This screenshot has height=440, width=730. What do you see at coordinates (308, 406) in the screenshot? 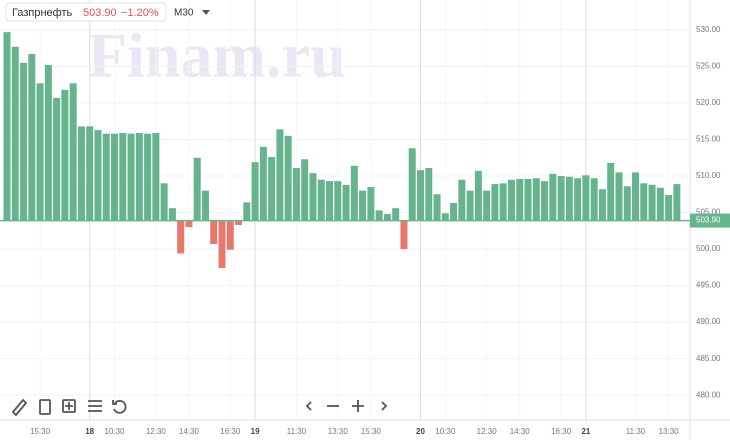
I see `scroll-left` at bounding box center [308, 406].